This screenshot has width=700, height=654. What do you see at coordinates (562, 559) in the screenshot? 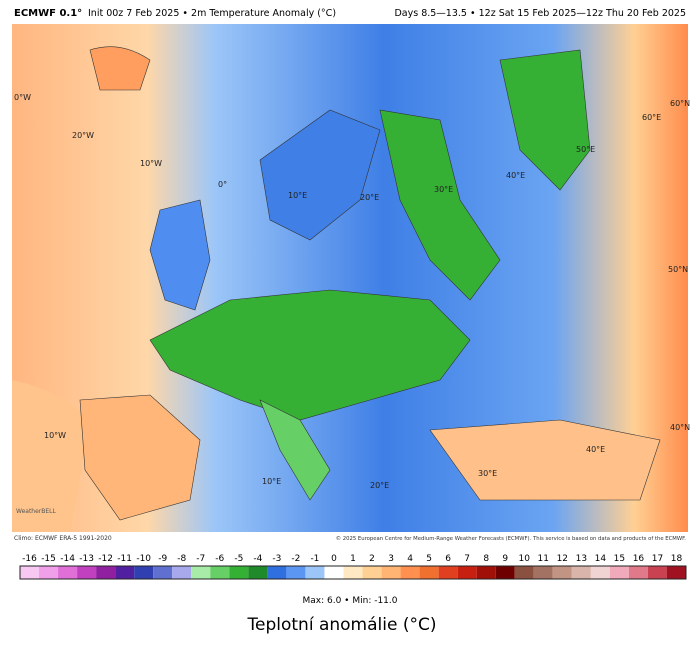
I see `colorbar-label: 12` at bounding box center [562, 559].